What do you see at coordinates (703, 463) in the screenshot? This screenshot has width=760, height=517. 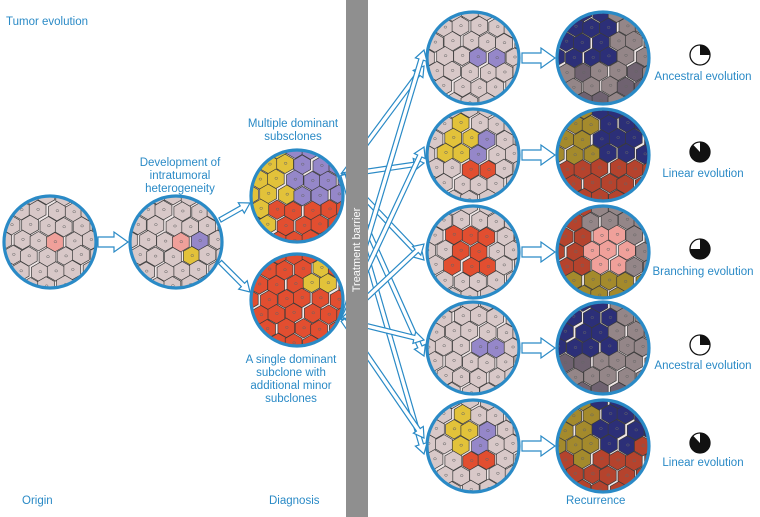 I see `outcome-label-5: Linear evolution` at bounding box center [703, 463].